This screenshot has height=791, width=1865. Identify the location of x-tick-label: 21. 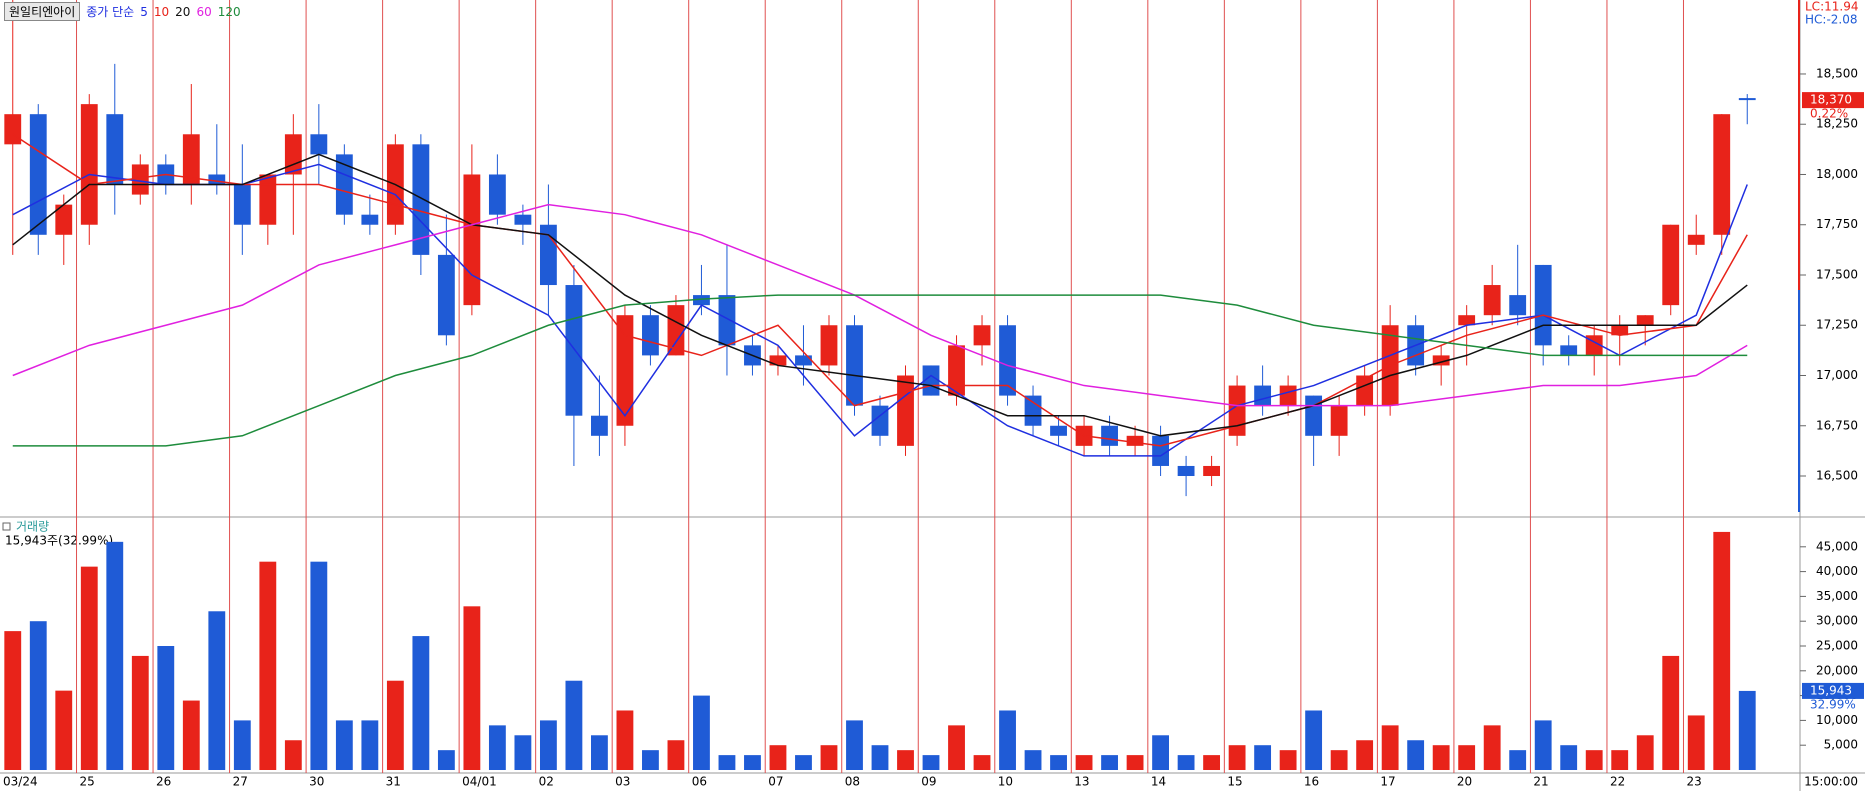
(1540, 782).